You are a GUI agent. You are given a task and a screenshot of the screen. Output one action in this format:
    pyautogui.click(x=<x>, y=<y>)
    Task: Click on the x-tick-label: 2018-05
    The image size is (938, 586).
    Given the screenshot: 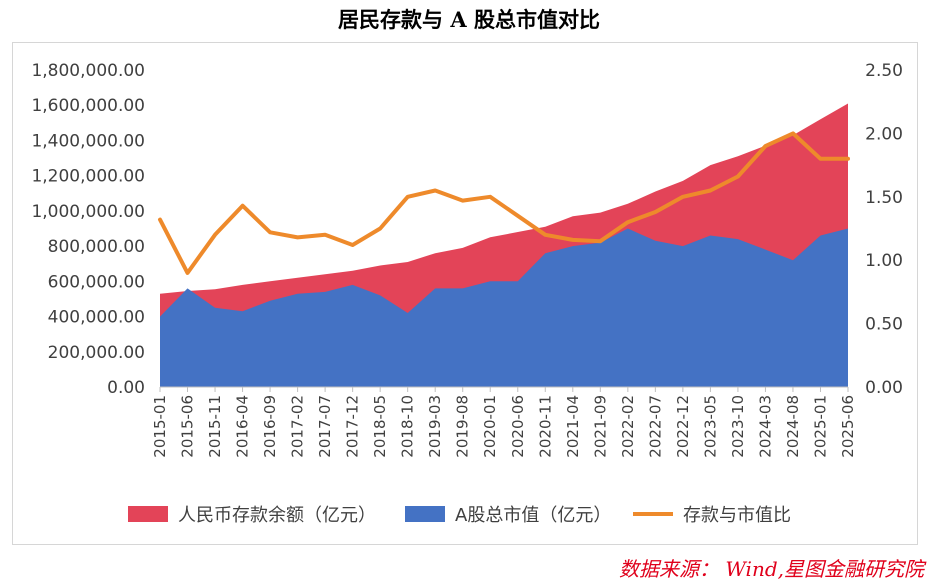 What is the action you would take?
    pyautogui.click(x=380, y=426)
    